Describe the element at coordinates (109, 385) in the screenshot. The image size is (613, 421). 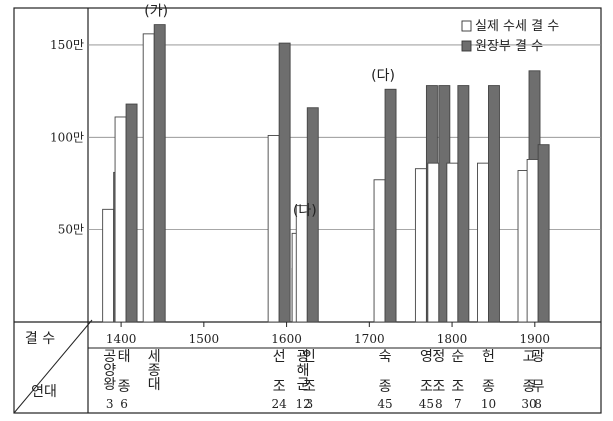
I see `reign-label-char: 왕` at that location.